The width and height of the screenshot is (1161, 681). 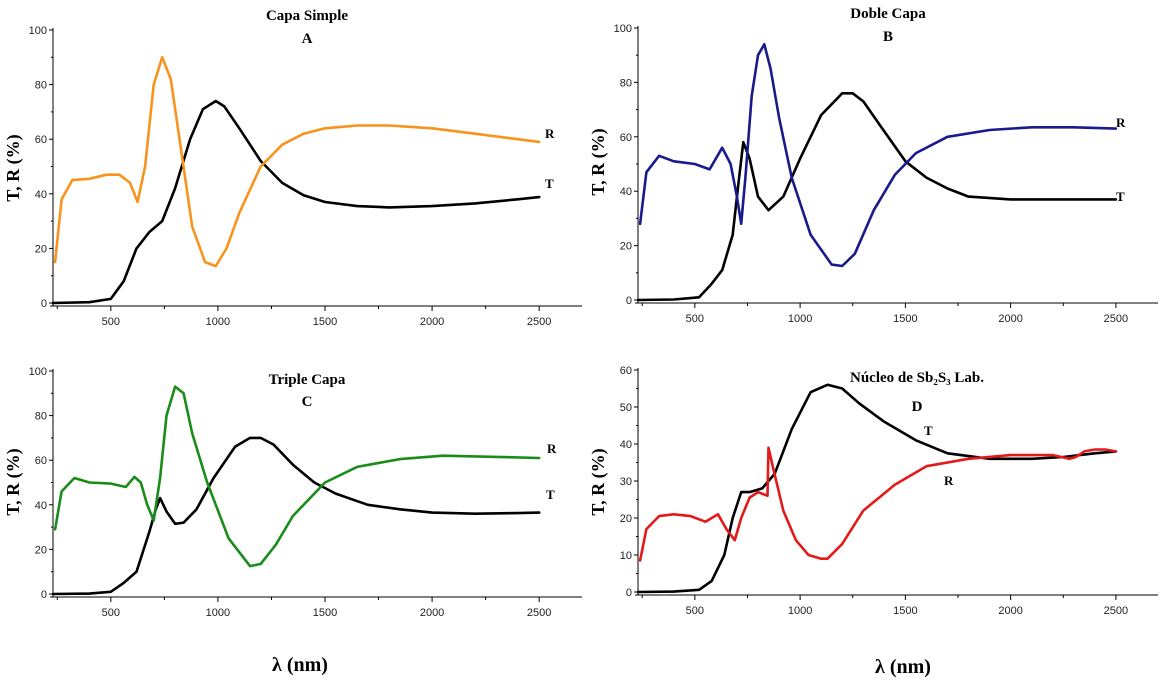 What do you see at coordinates (307, 402) in the screenshot?
I see `chart-subtitle: C` at bounding box center [307, 402].